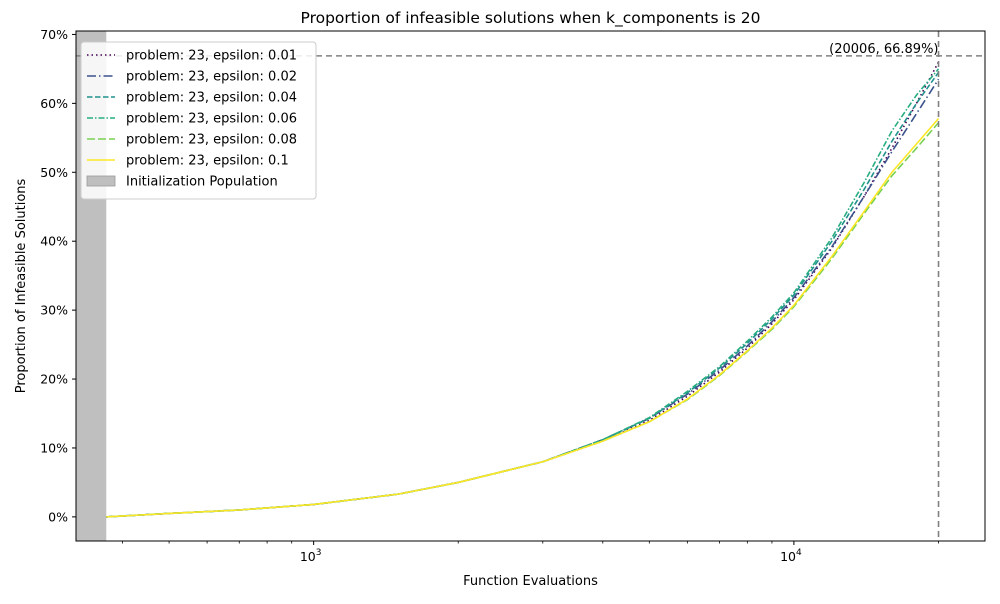  I want to click on legend-label-5: problem: 23, epsilon: 0.08, so click(211, 140).